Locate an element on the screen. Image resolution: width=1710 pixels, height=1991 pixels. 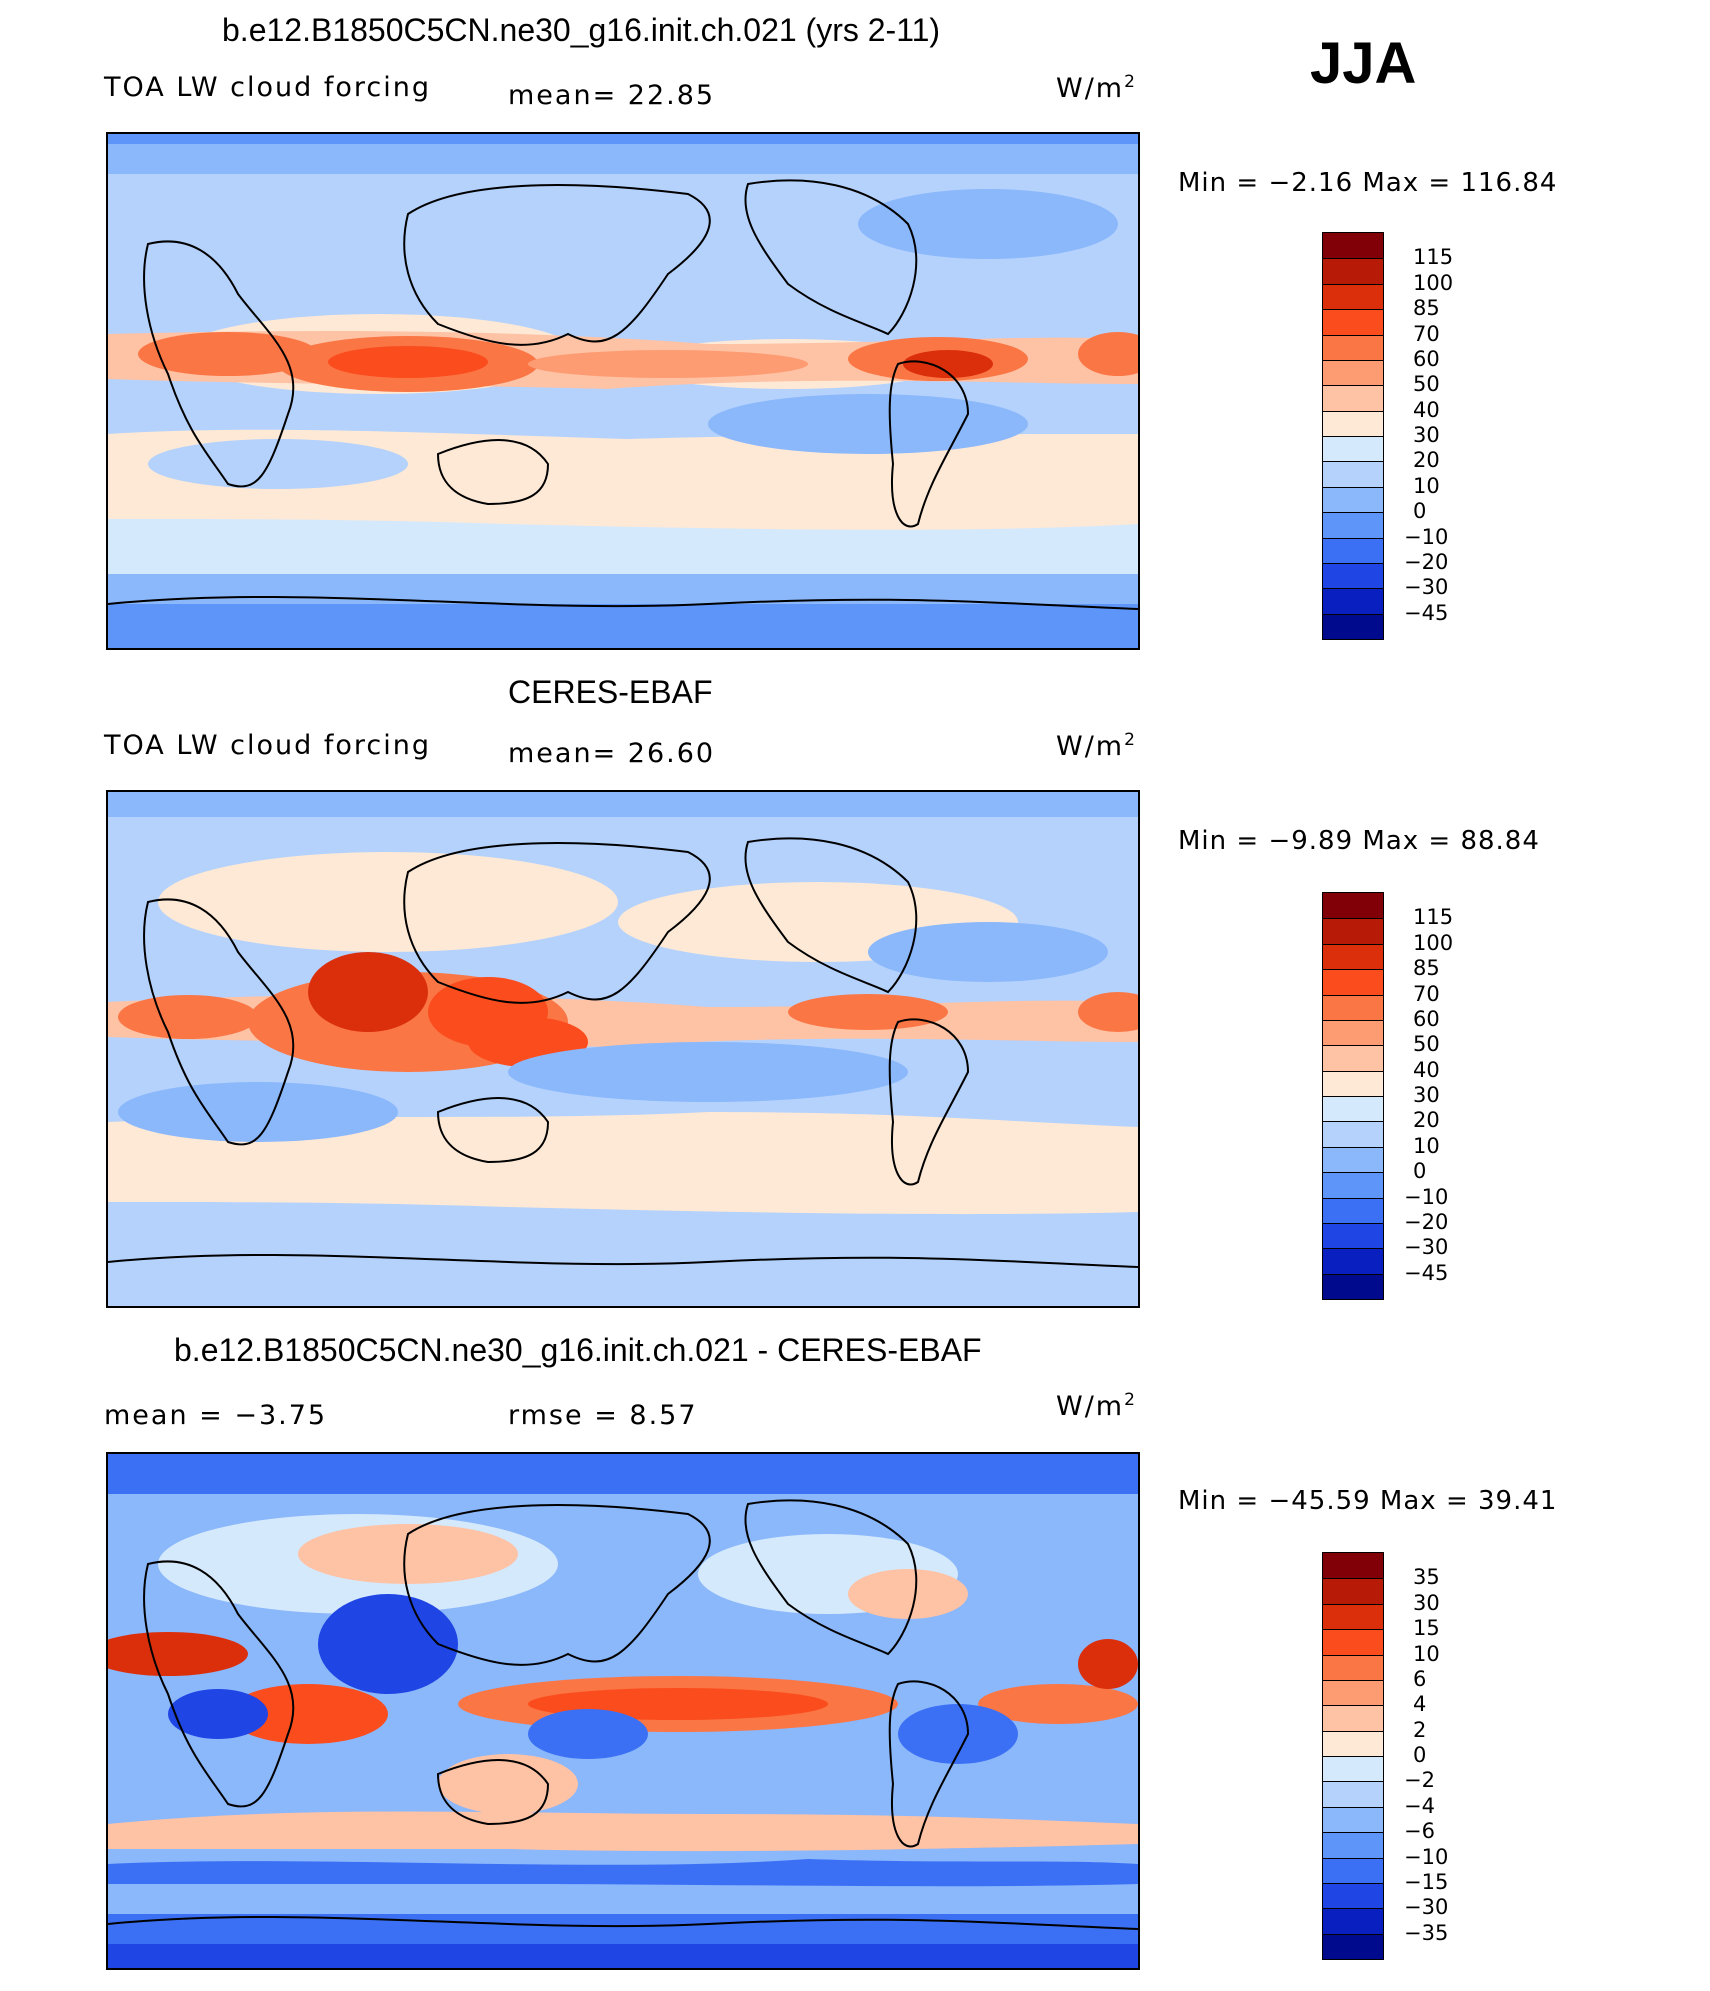
panel-2-colorbar-tick: 40 is located at coordinates (1426, 1069).